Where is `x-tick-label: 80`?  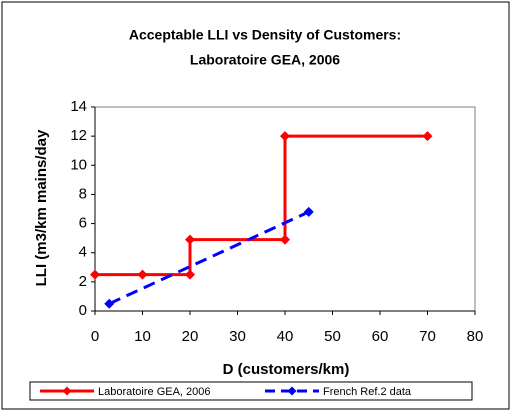 x-tick-label: 80 is located at coordinates (475, 336).